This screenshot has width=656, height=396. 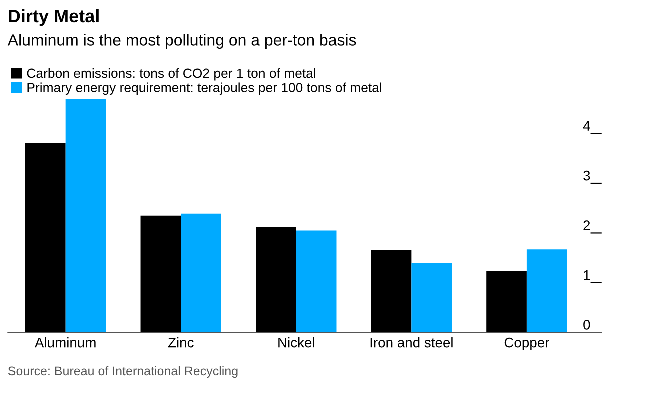 What do you see at coordinates (181, 343) in the screenshot?
I see `x-tick-label: Zinc` at bounding box center [181, 343].